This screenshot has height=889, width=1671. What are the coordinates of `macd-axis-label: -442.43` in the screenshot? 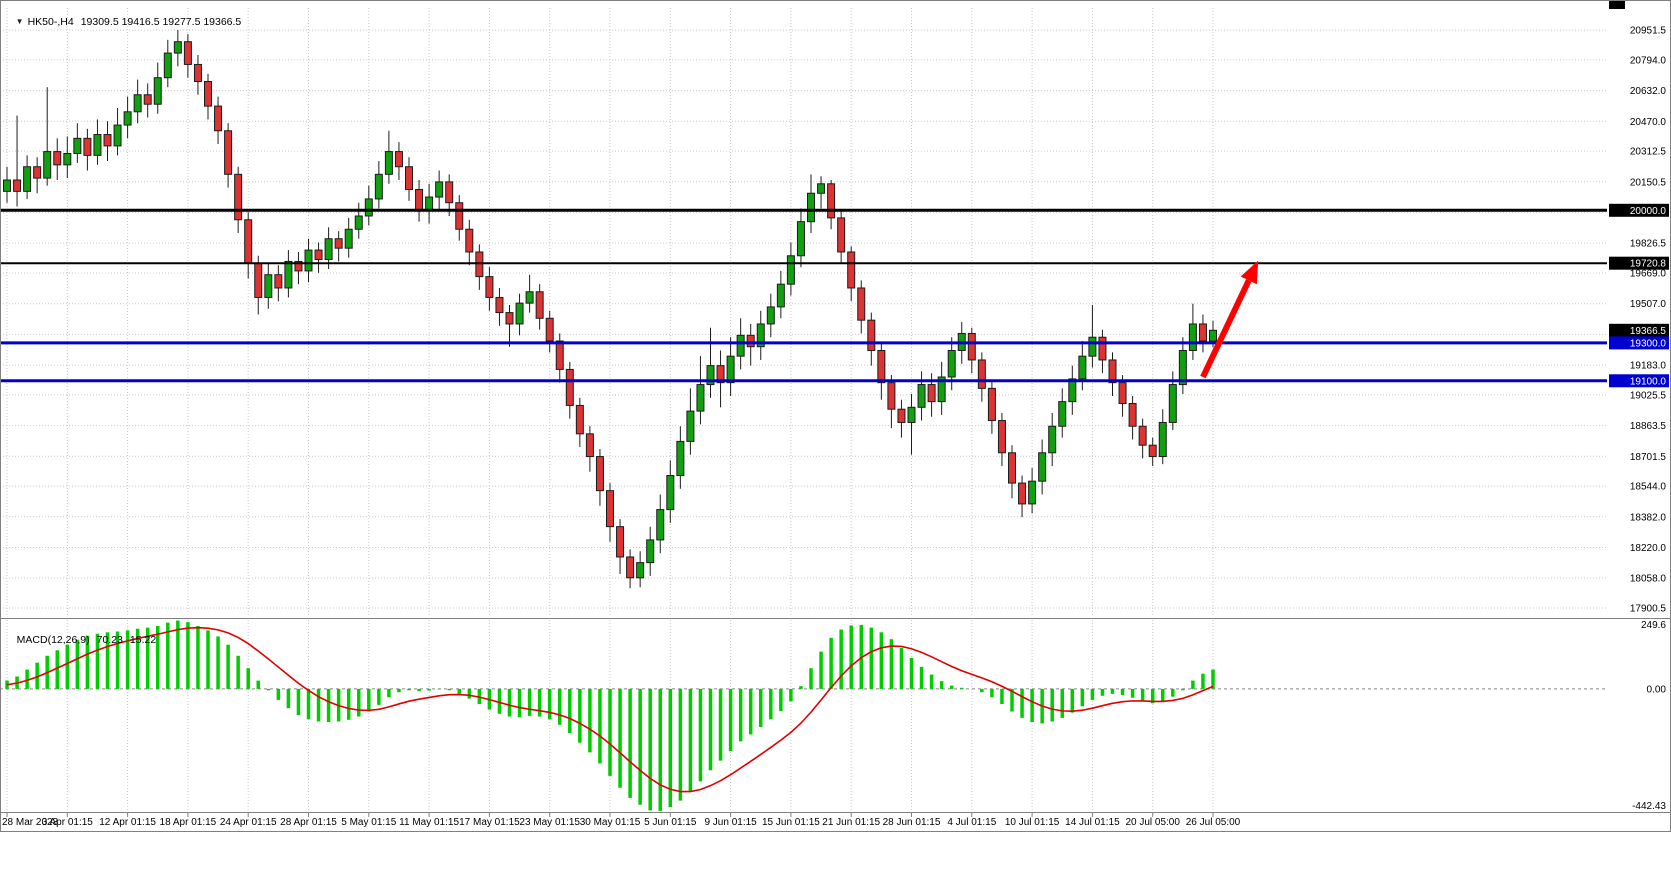 It's located at (1649, 806).